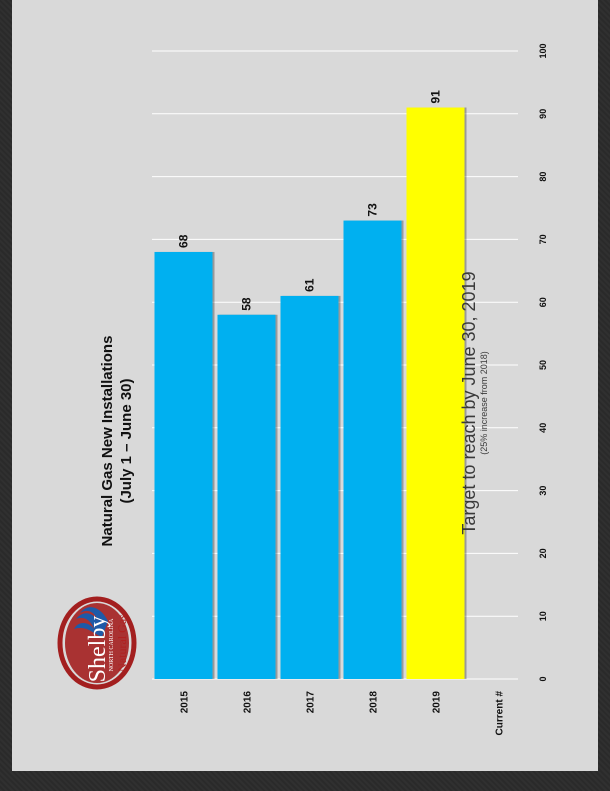 This screenshot has width=610, height=791. Describe the element at coordinates (112, 644) in the screenshot. I see `logo-state: NORTH CAROLINA` at that location.